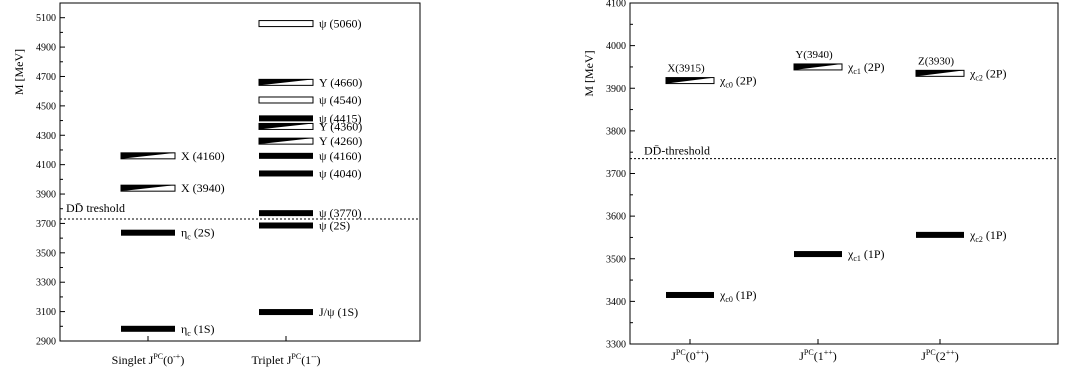 The width and height of the screenshot is (1071, 378). Describe the element at coordinates (198, 330) in the screenshot. I see `level-label: ηc​ (1S)` at that location.